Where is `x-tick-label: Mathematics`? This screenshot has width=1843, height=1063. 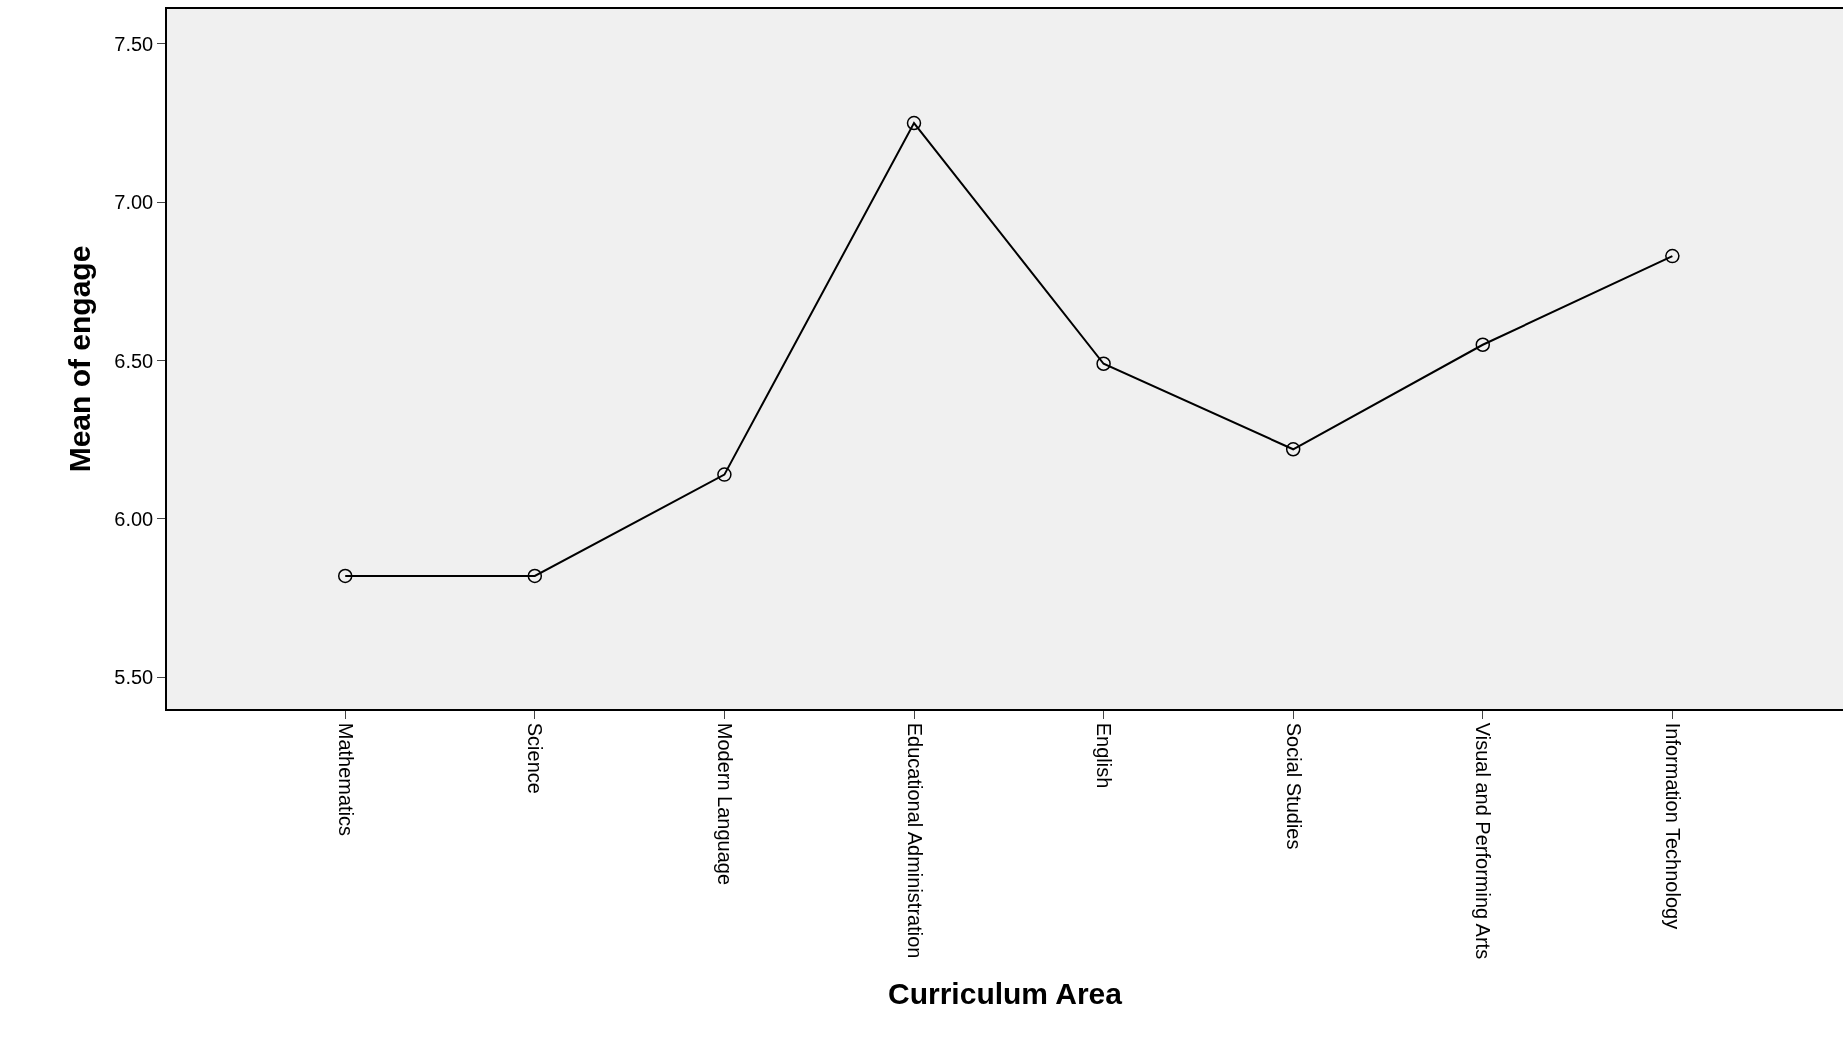
x-tick-label: Mathematics is located at coordinates (345, 779).